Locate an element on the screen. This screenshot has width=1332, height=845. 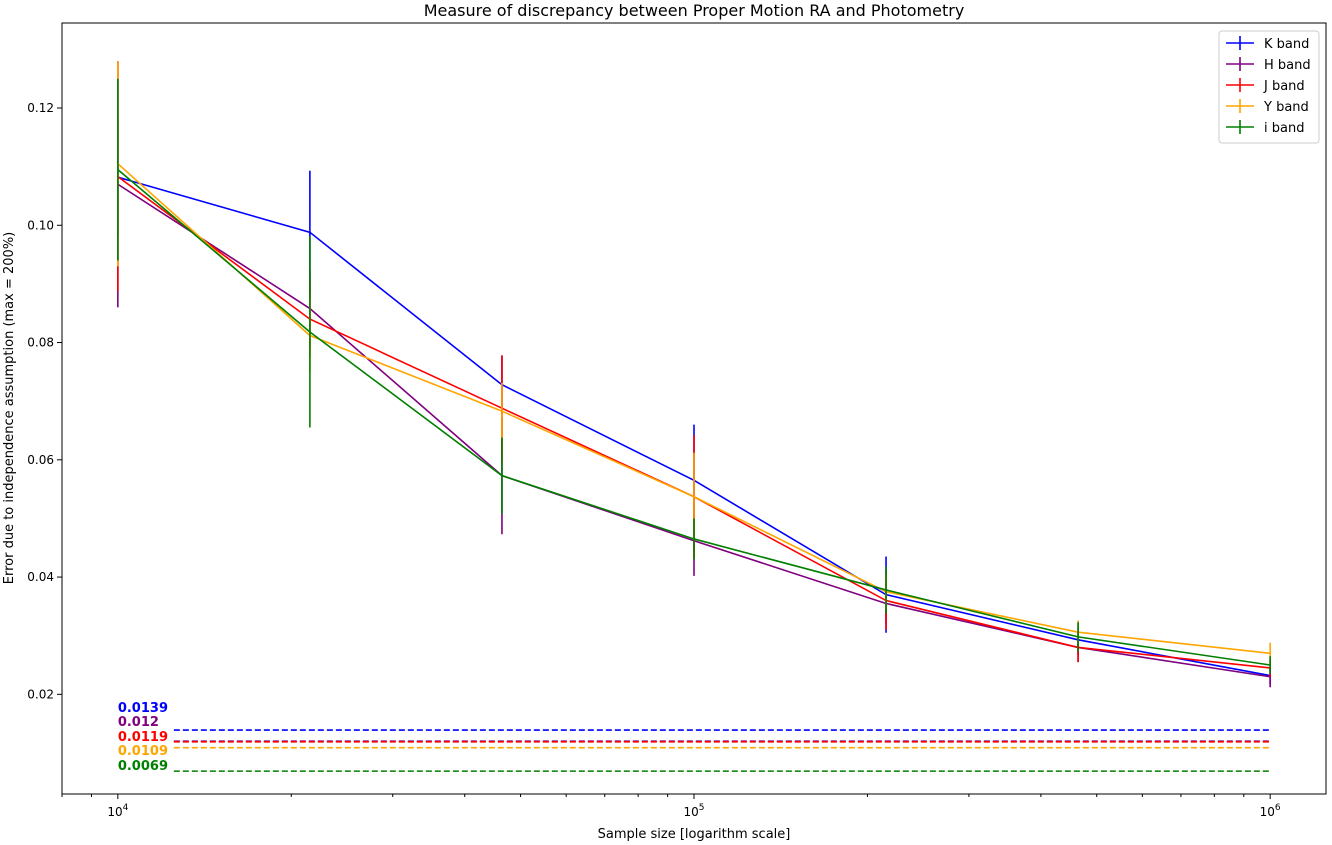
x-tick-label: 10⁵ is located at coordinates (693, 811).